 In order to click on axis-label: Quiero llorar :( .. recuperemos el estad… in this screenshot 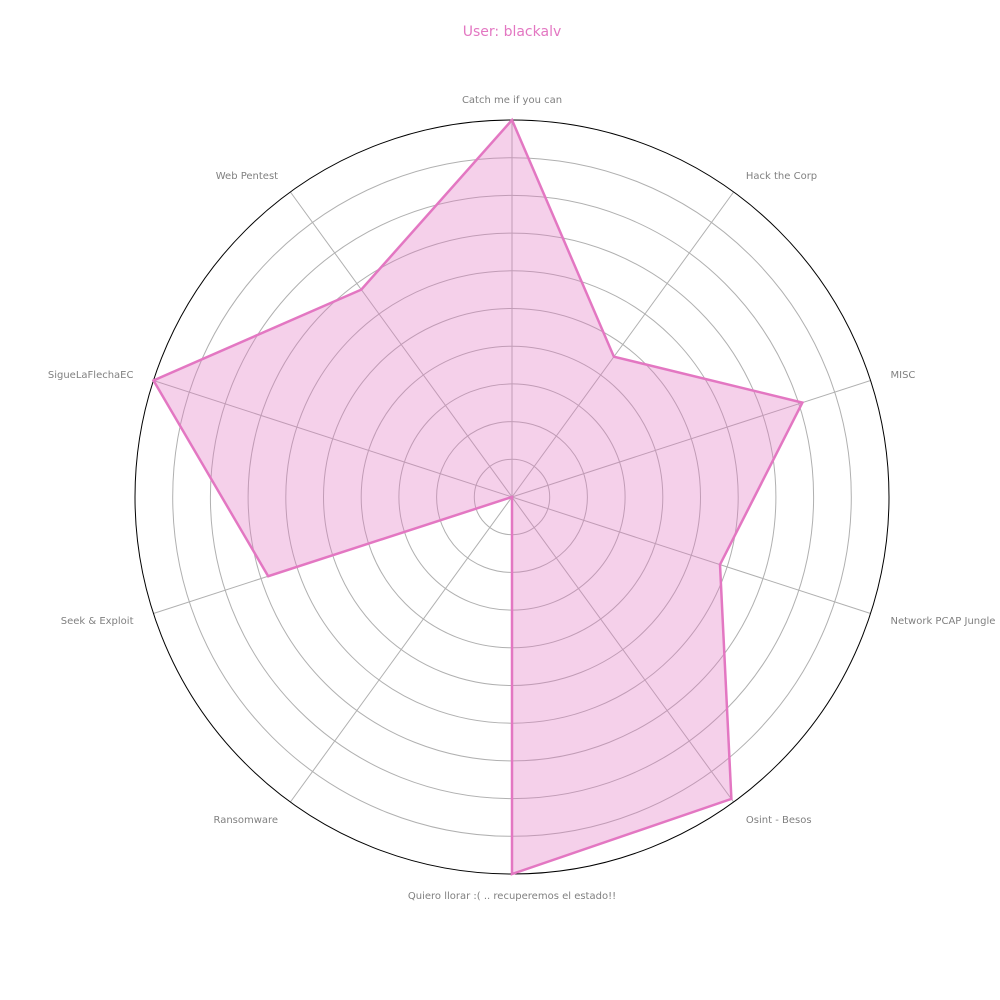, I will do `click(512, 896)`.